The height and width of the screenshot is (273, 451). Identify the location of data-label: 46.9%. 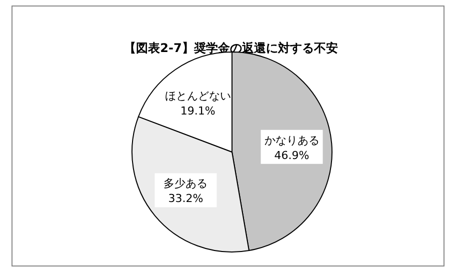
(292, 155).